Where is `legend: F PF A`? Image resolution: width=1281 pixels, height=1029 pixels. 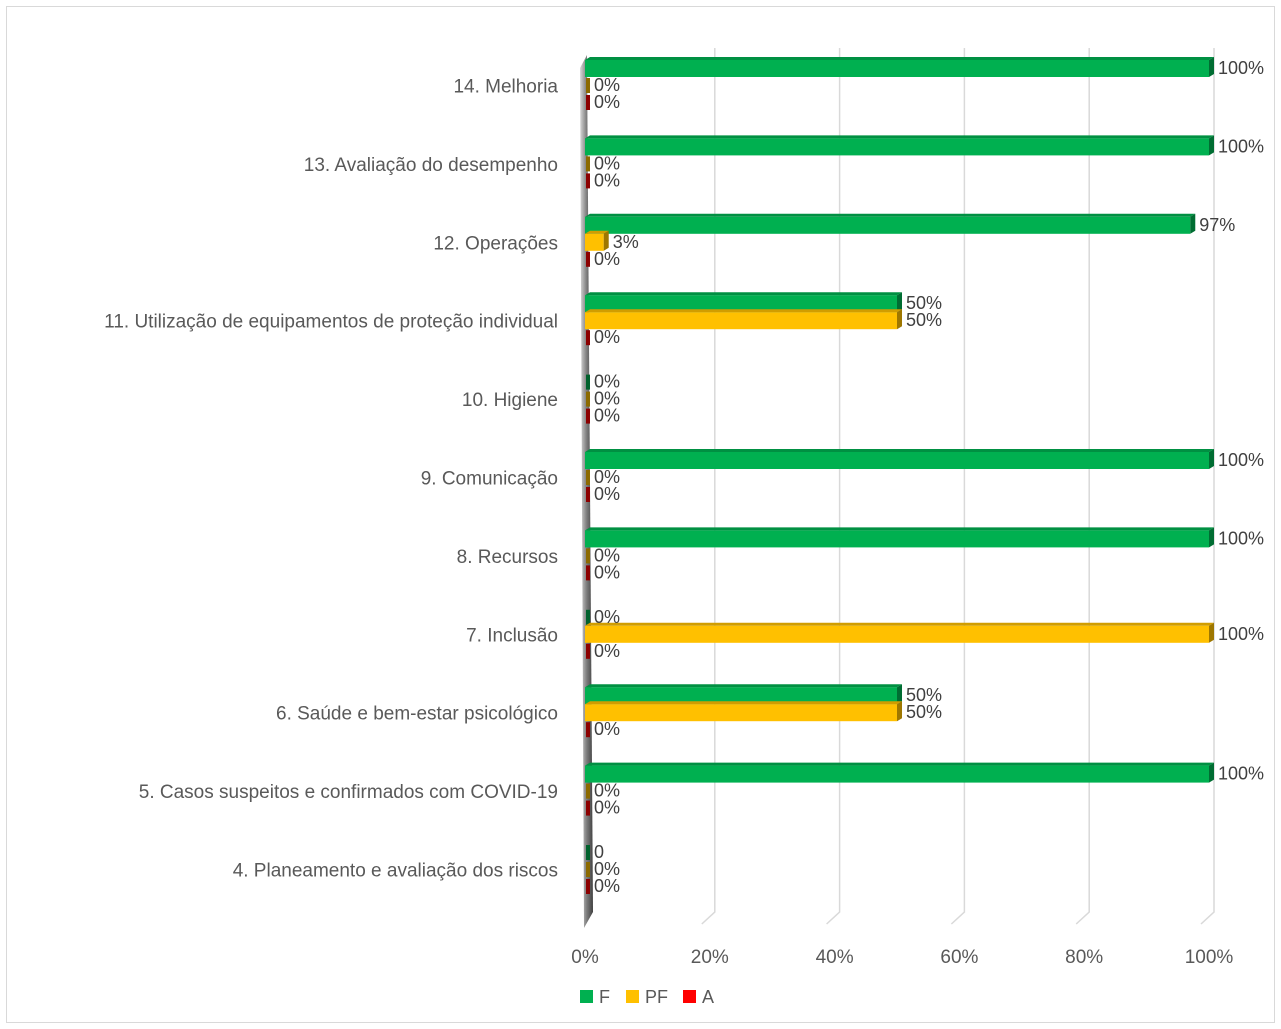 legend: F PF A is located at coordinates (647, 997).